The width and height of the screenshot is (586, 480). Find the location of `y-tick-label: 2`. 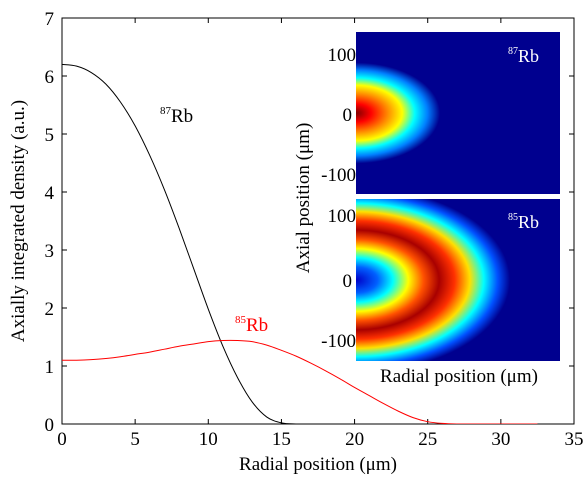

y-tick-label: 2 is located at coordinates (50, 309).